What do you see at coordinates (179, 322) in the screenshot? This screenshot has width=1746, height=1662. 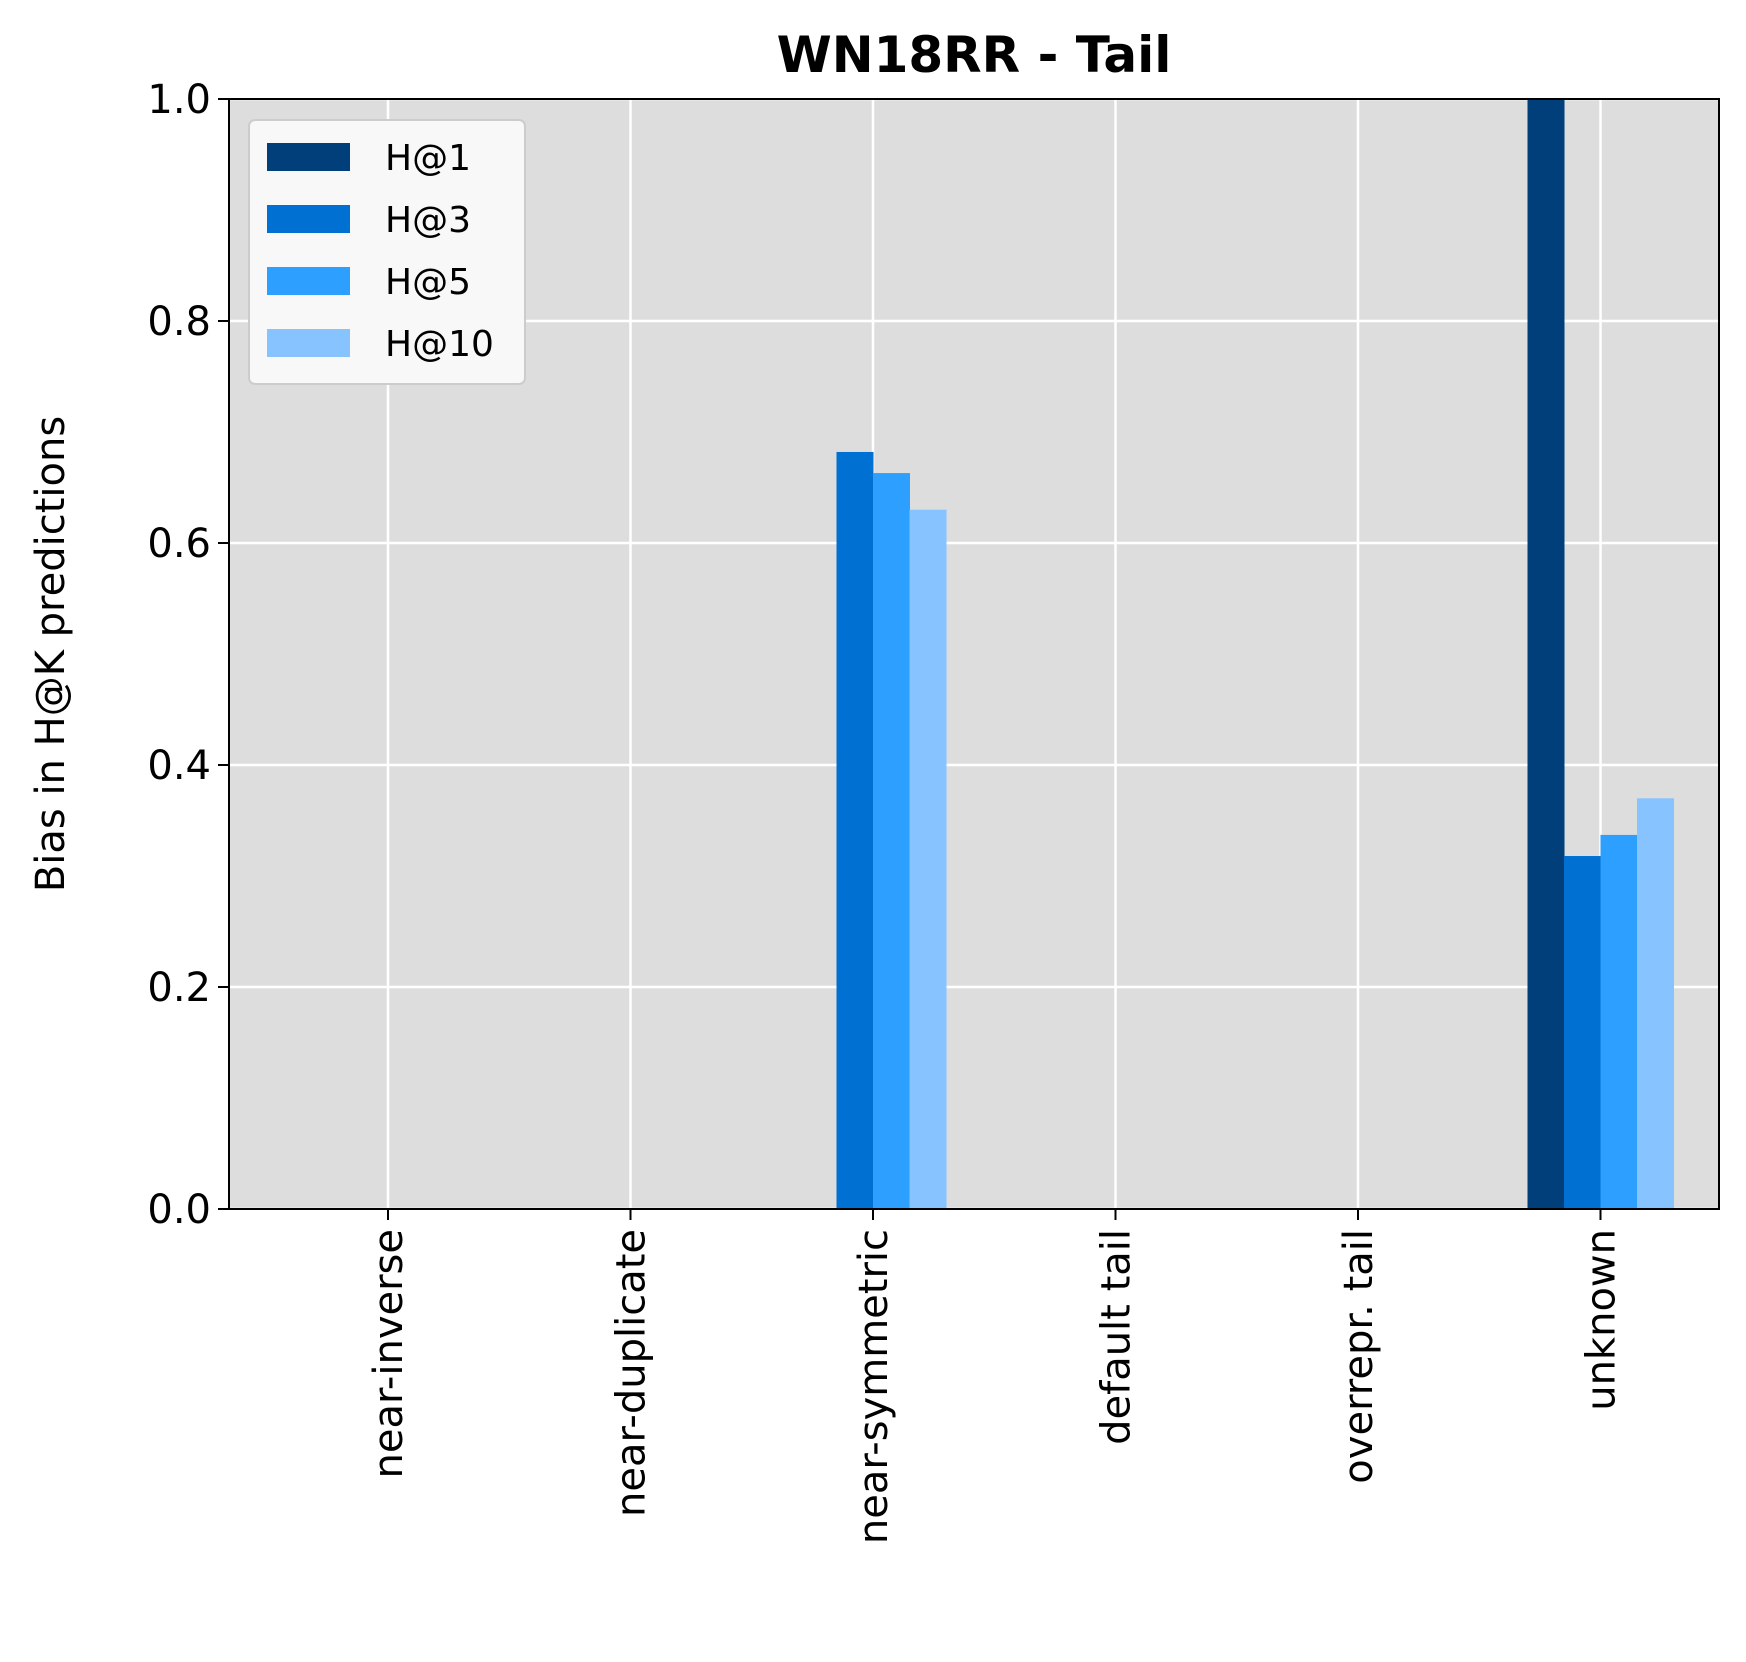 I see `y-tick-label: 0.8` at bounding box center [179, 322].